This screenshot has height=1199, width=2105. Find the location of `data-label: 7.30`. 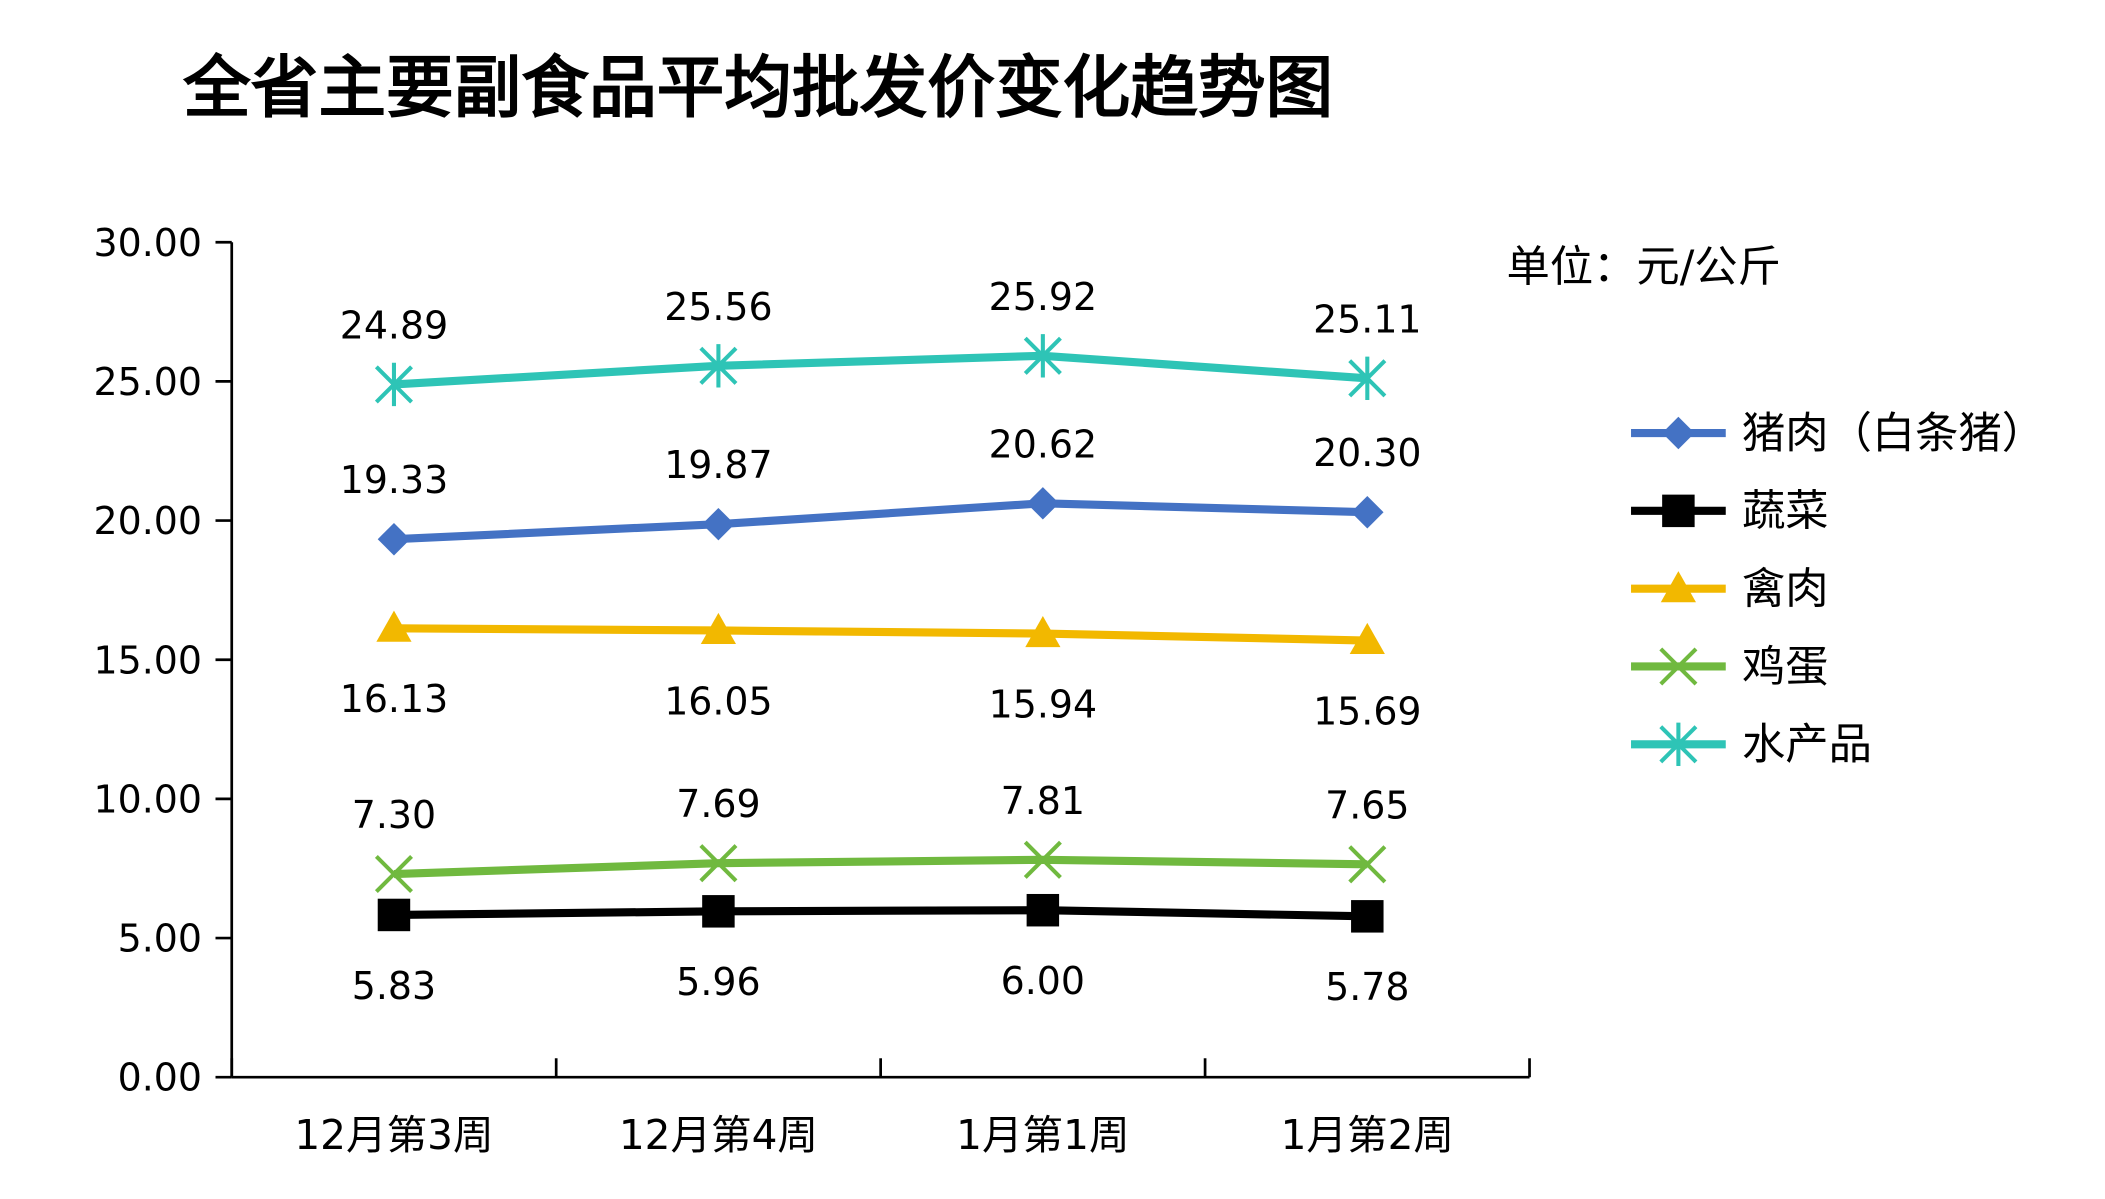

data-label: 7.30 is located at coordinates (394, 815).